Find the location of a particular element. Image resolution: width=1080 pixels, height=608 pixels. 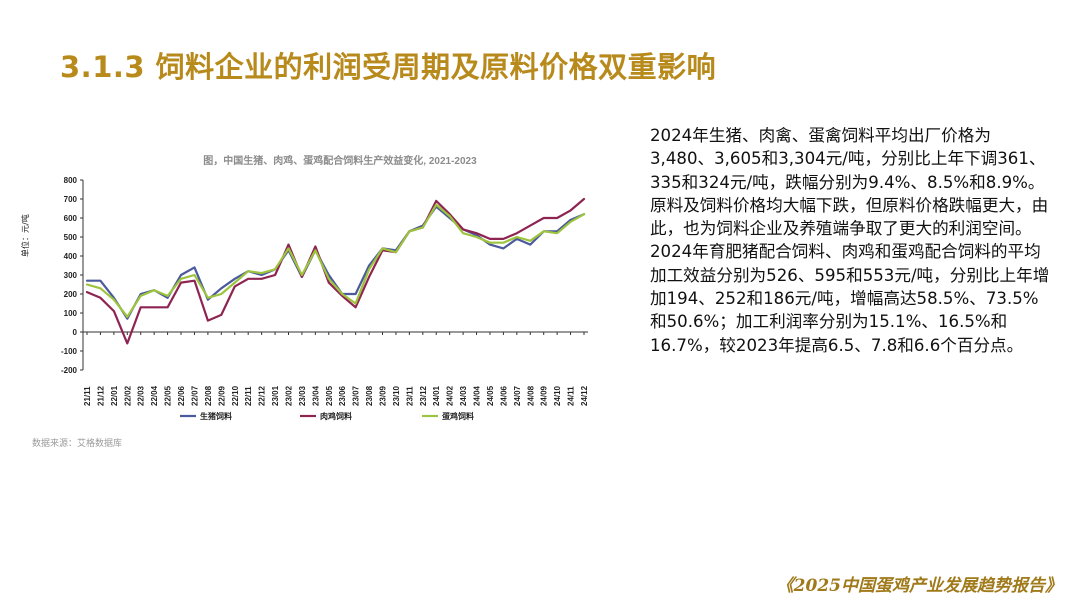

x-tick-label: 22/12 is located at coordinates (262, 395).